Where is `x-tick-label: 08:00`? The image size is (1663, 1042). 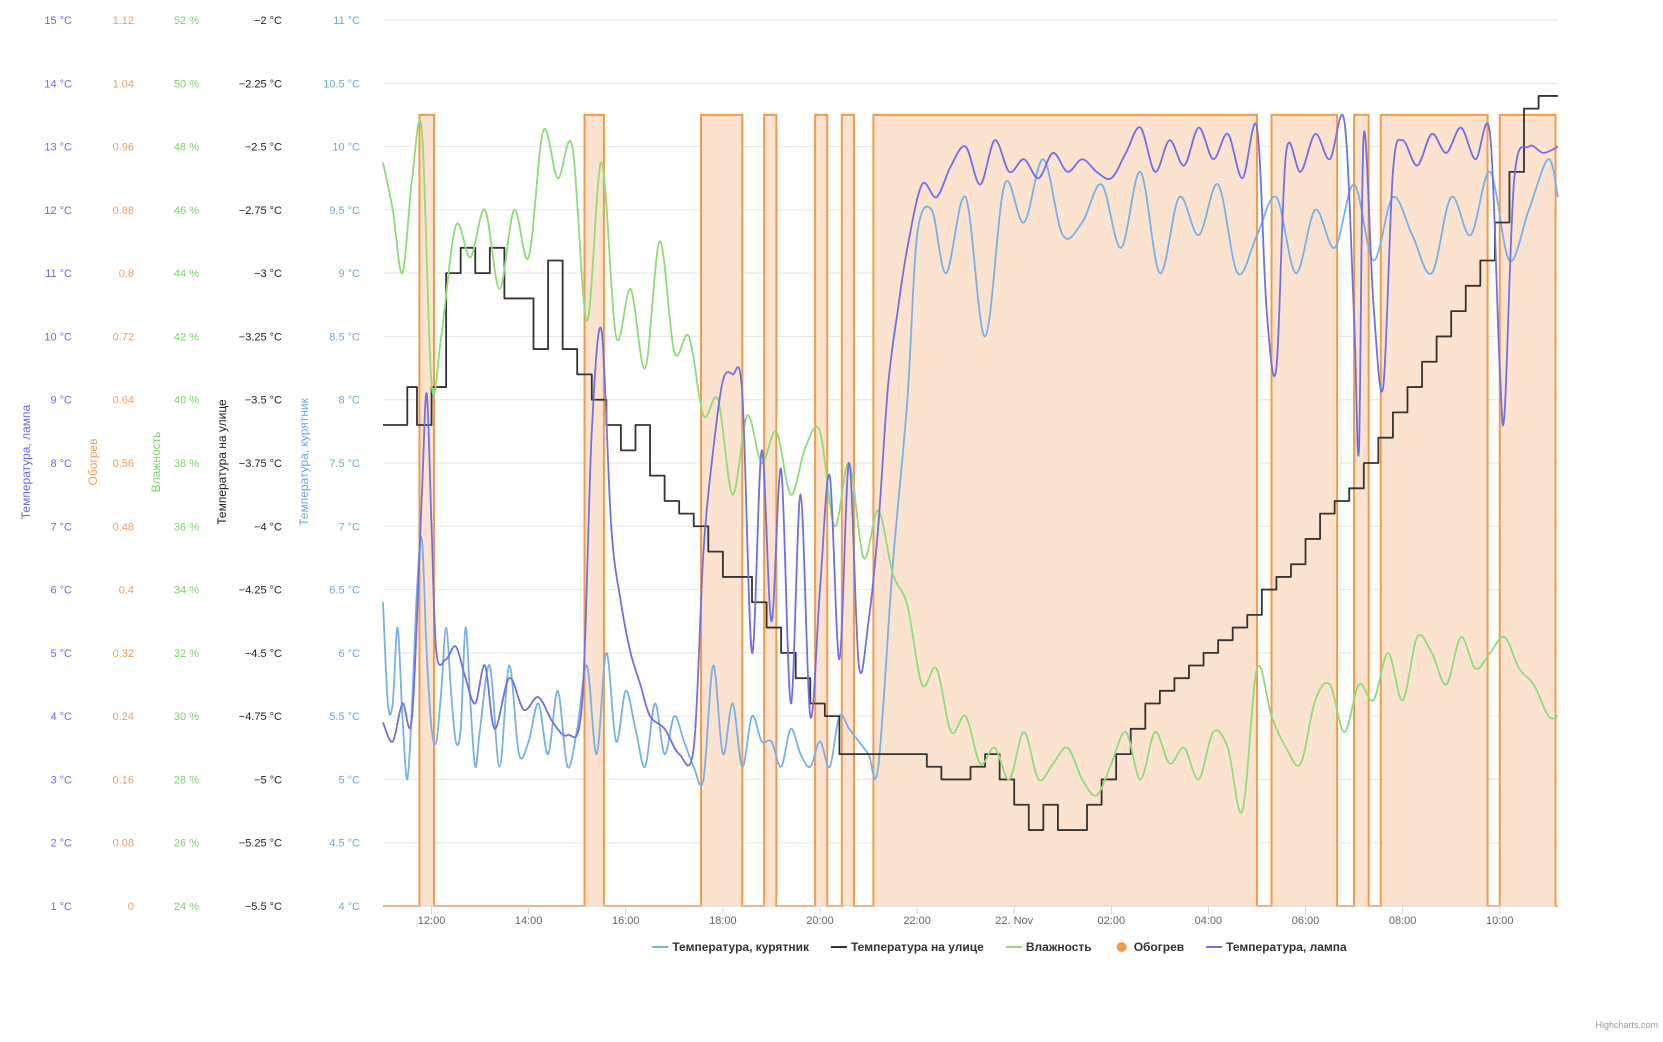
x-tick-label: 08:00 is located at coordinates (1403, 921).